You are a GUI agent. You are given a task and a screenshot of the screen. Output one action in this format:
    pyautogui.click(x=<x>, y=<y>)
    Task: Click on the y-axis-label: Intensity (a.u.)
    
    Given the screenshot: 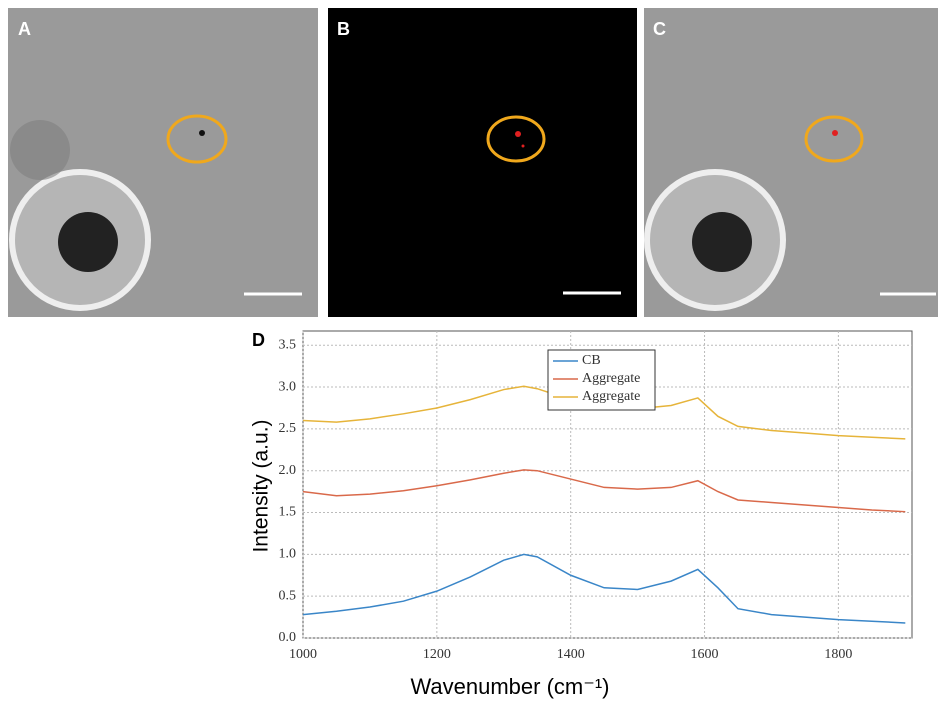 What is the action you would take?
    pyautogui.click(x=261, y=485)
    